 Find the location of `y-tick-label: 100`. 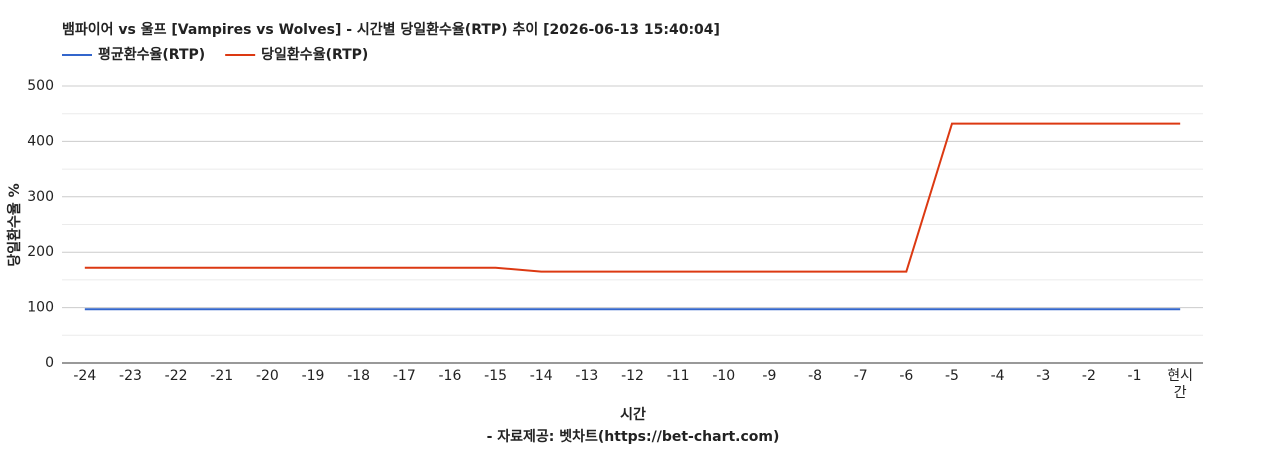

y-tick-label: 100 is located at coordinates (40, 308).